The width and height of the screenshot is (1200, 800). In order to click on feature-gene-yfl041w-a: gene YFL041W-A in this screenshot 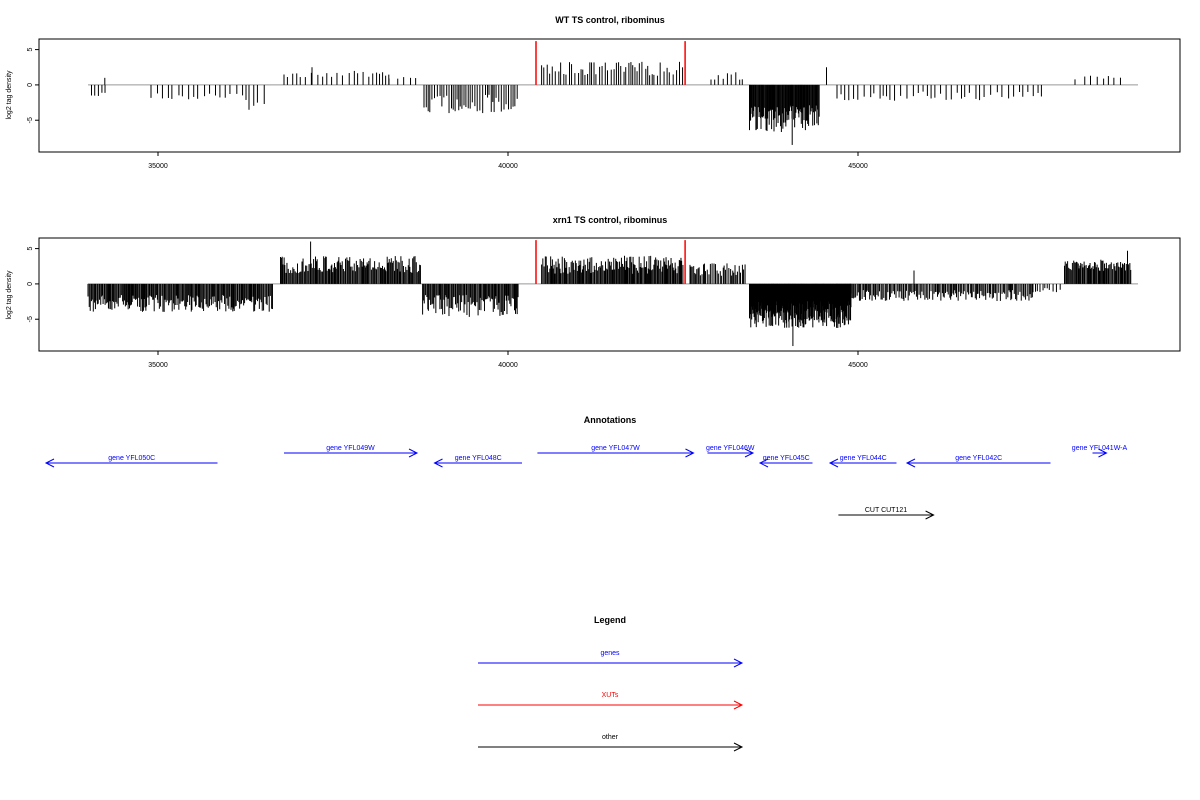, I will do `click(1100, 451)`.